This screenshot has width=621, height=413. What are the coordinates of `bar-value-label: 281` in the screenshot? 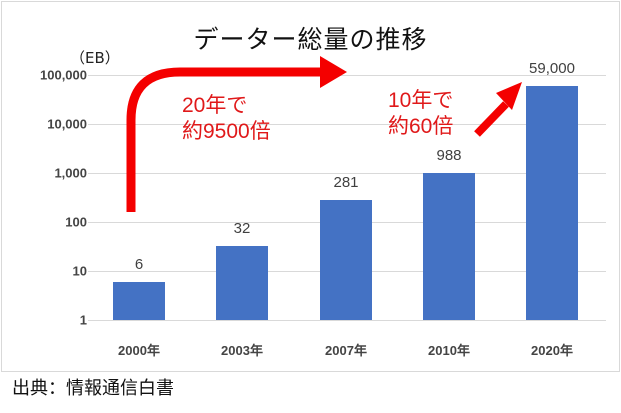 It's located at (346, 182).